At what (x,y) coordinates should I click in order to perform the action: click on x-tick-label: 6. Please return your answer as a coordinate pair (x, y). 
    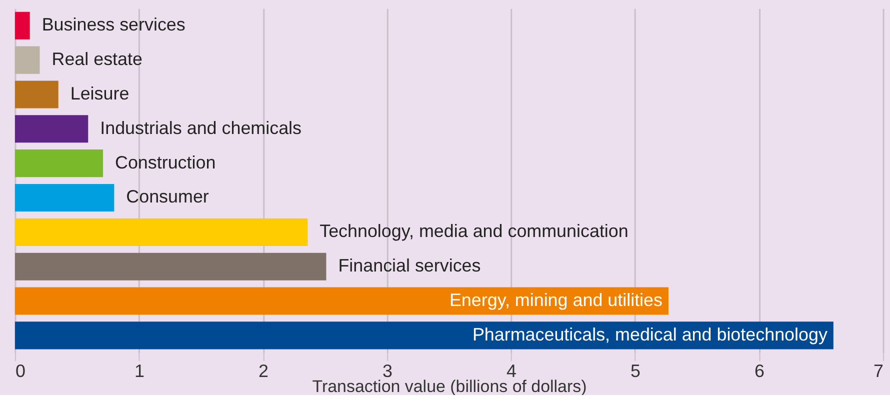
    Looking at the image, I should click on (759, 371).